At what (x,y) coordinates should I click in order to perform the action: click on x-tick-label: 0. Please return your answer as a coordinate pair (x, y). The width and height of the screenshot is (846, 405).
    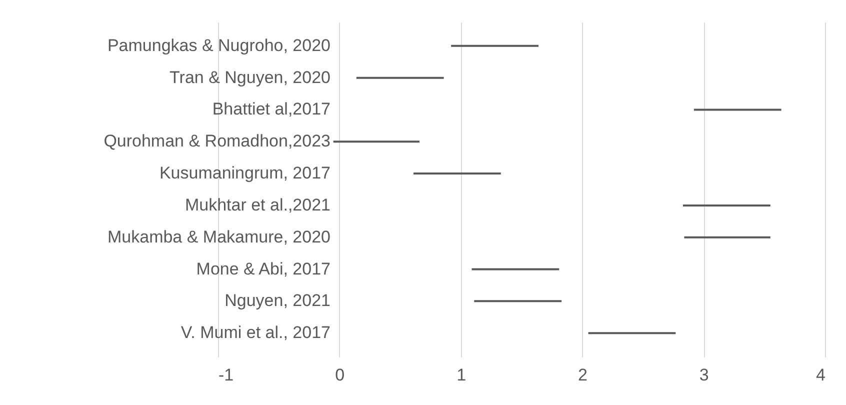
    Looking at the image, I should click on (340, 375).